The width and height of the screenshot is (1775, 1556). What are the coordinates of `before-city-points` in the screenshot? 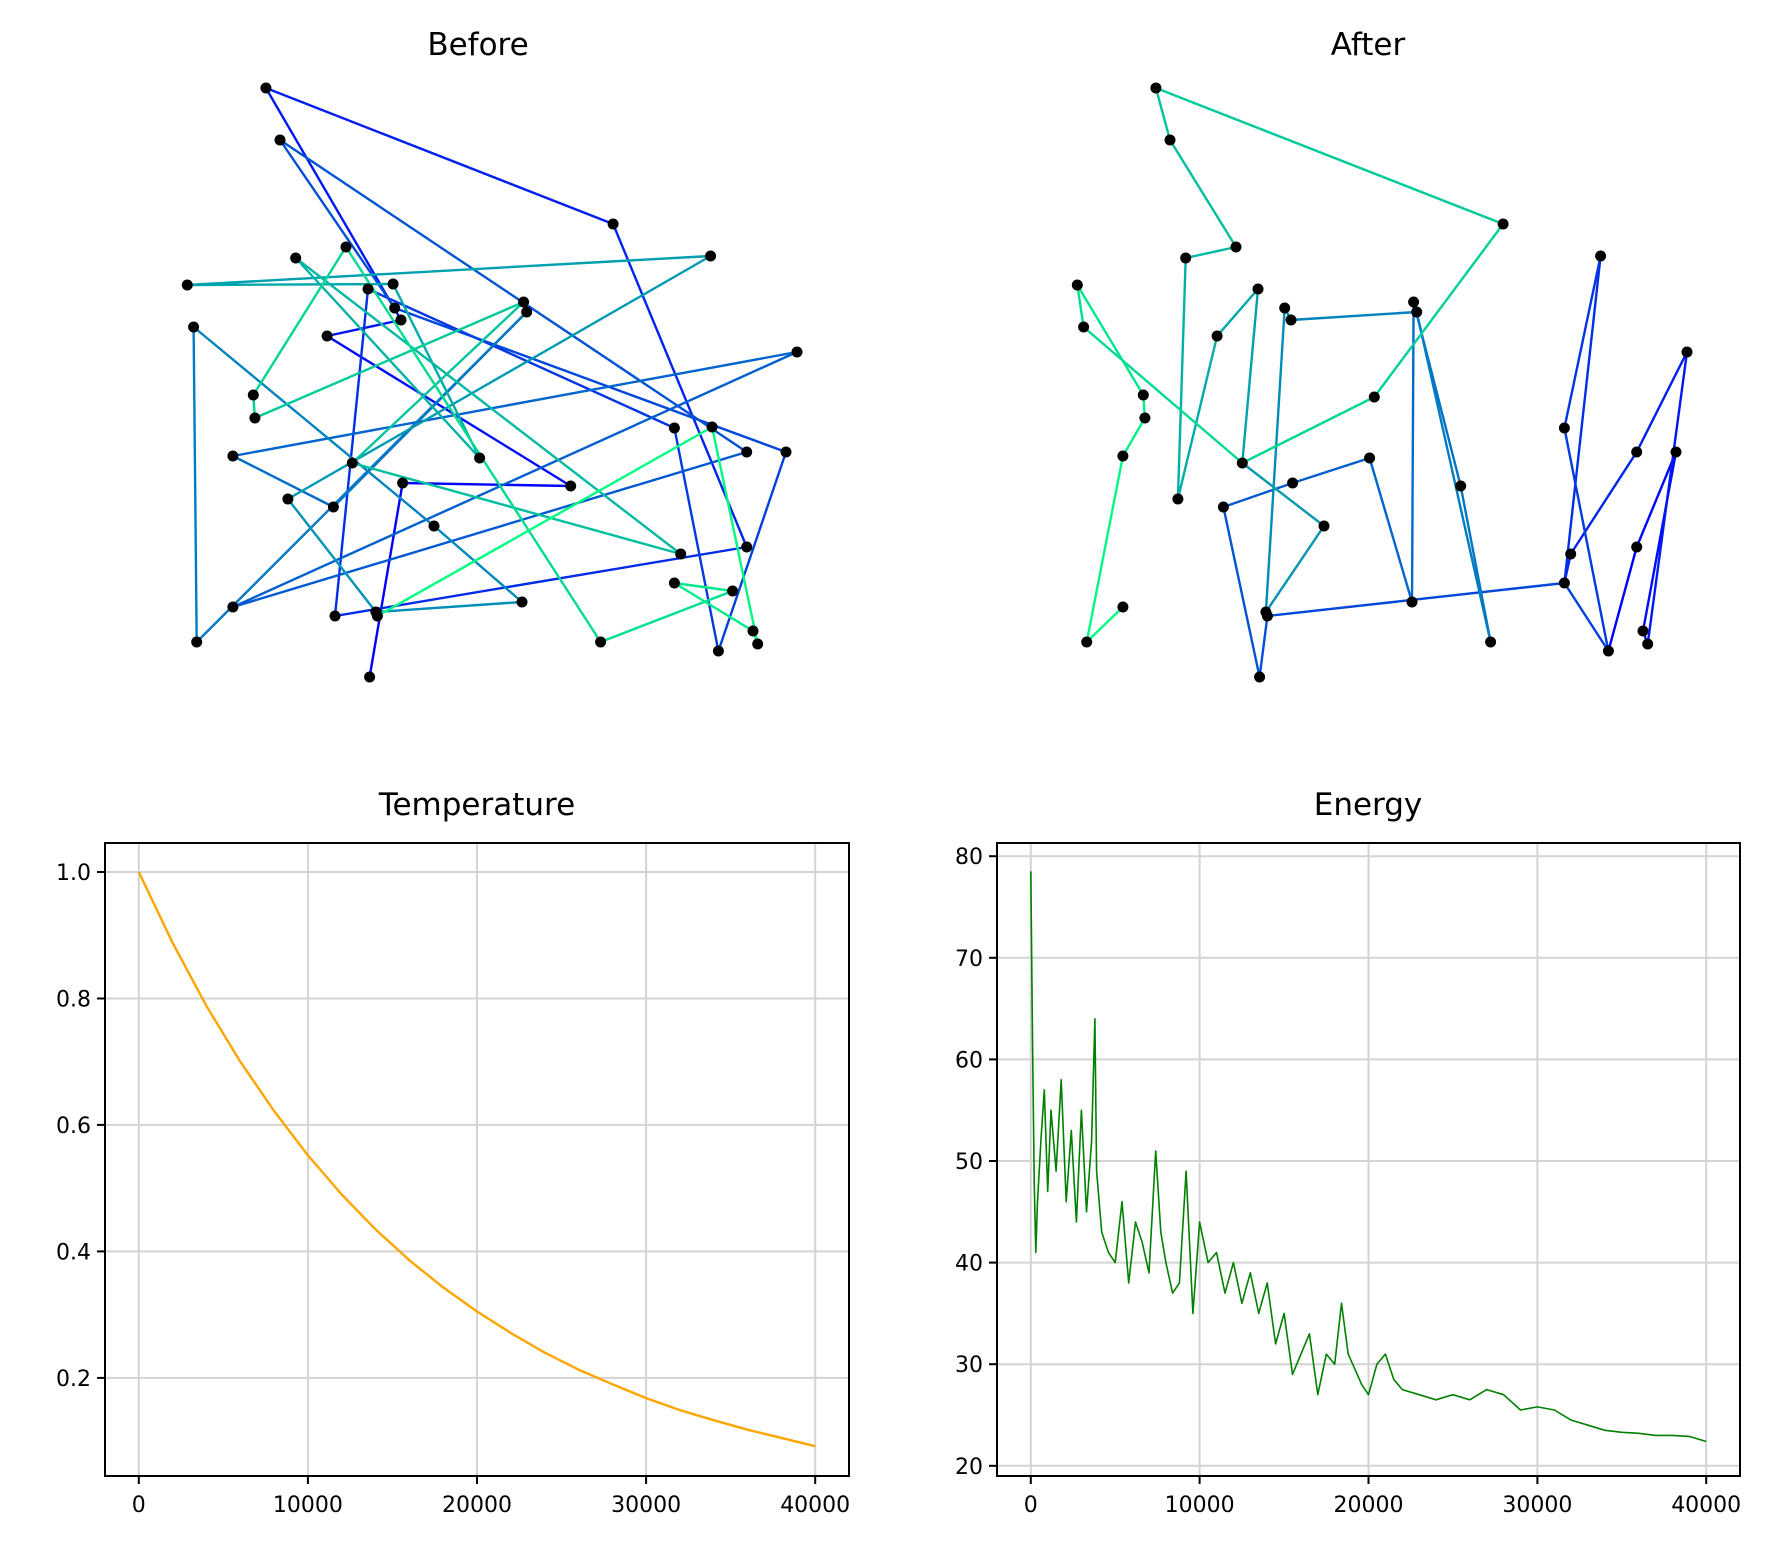 It's located at (492, 382).